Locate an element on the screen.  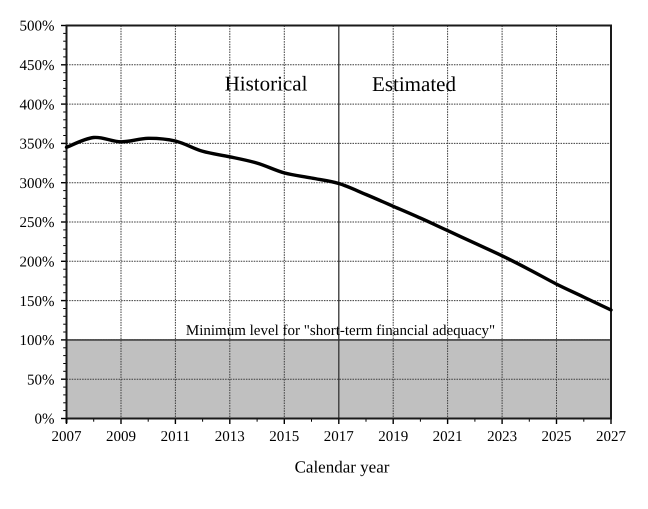
svg-text: 2009 is located at coordinates (121, 437).